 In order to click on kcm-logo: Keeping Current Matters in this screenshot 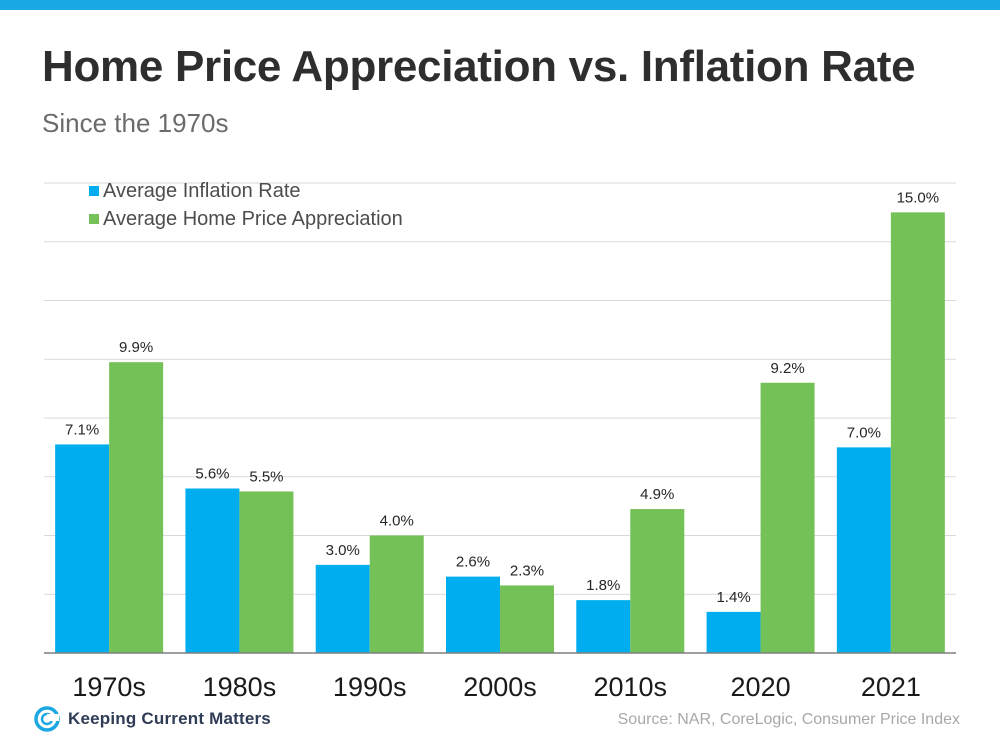, I will do `click(152, 719)`.